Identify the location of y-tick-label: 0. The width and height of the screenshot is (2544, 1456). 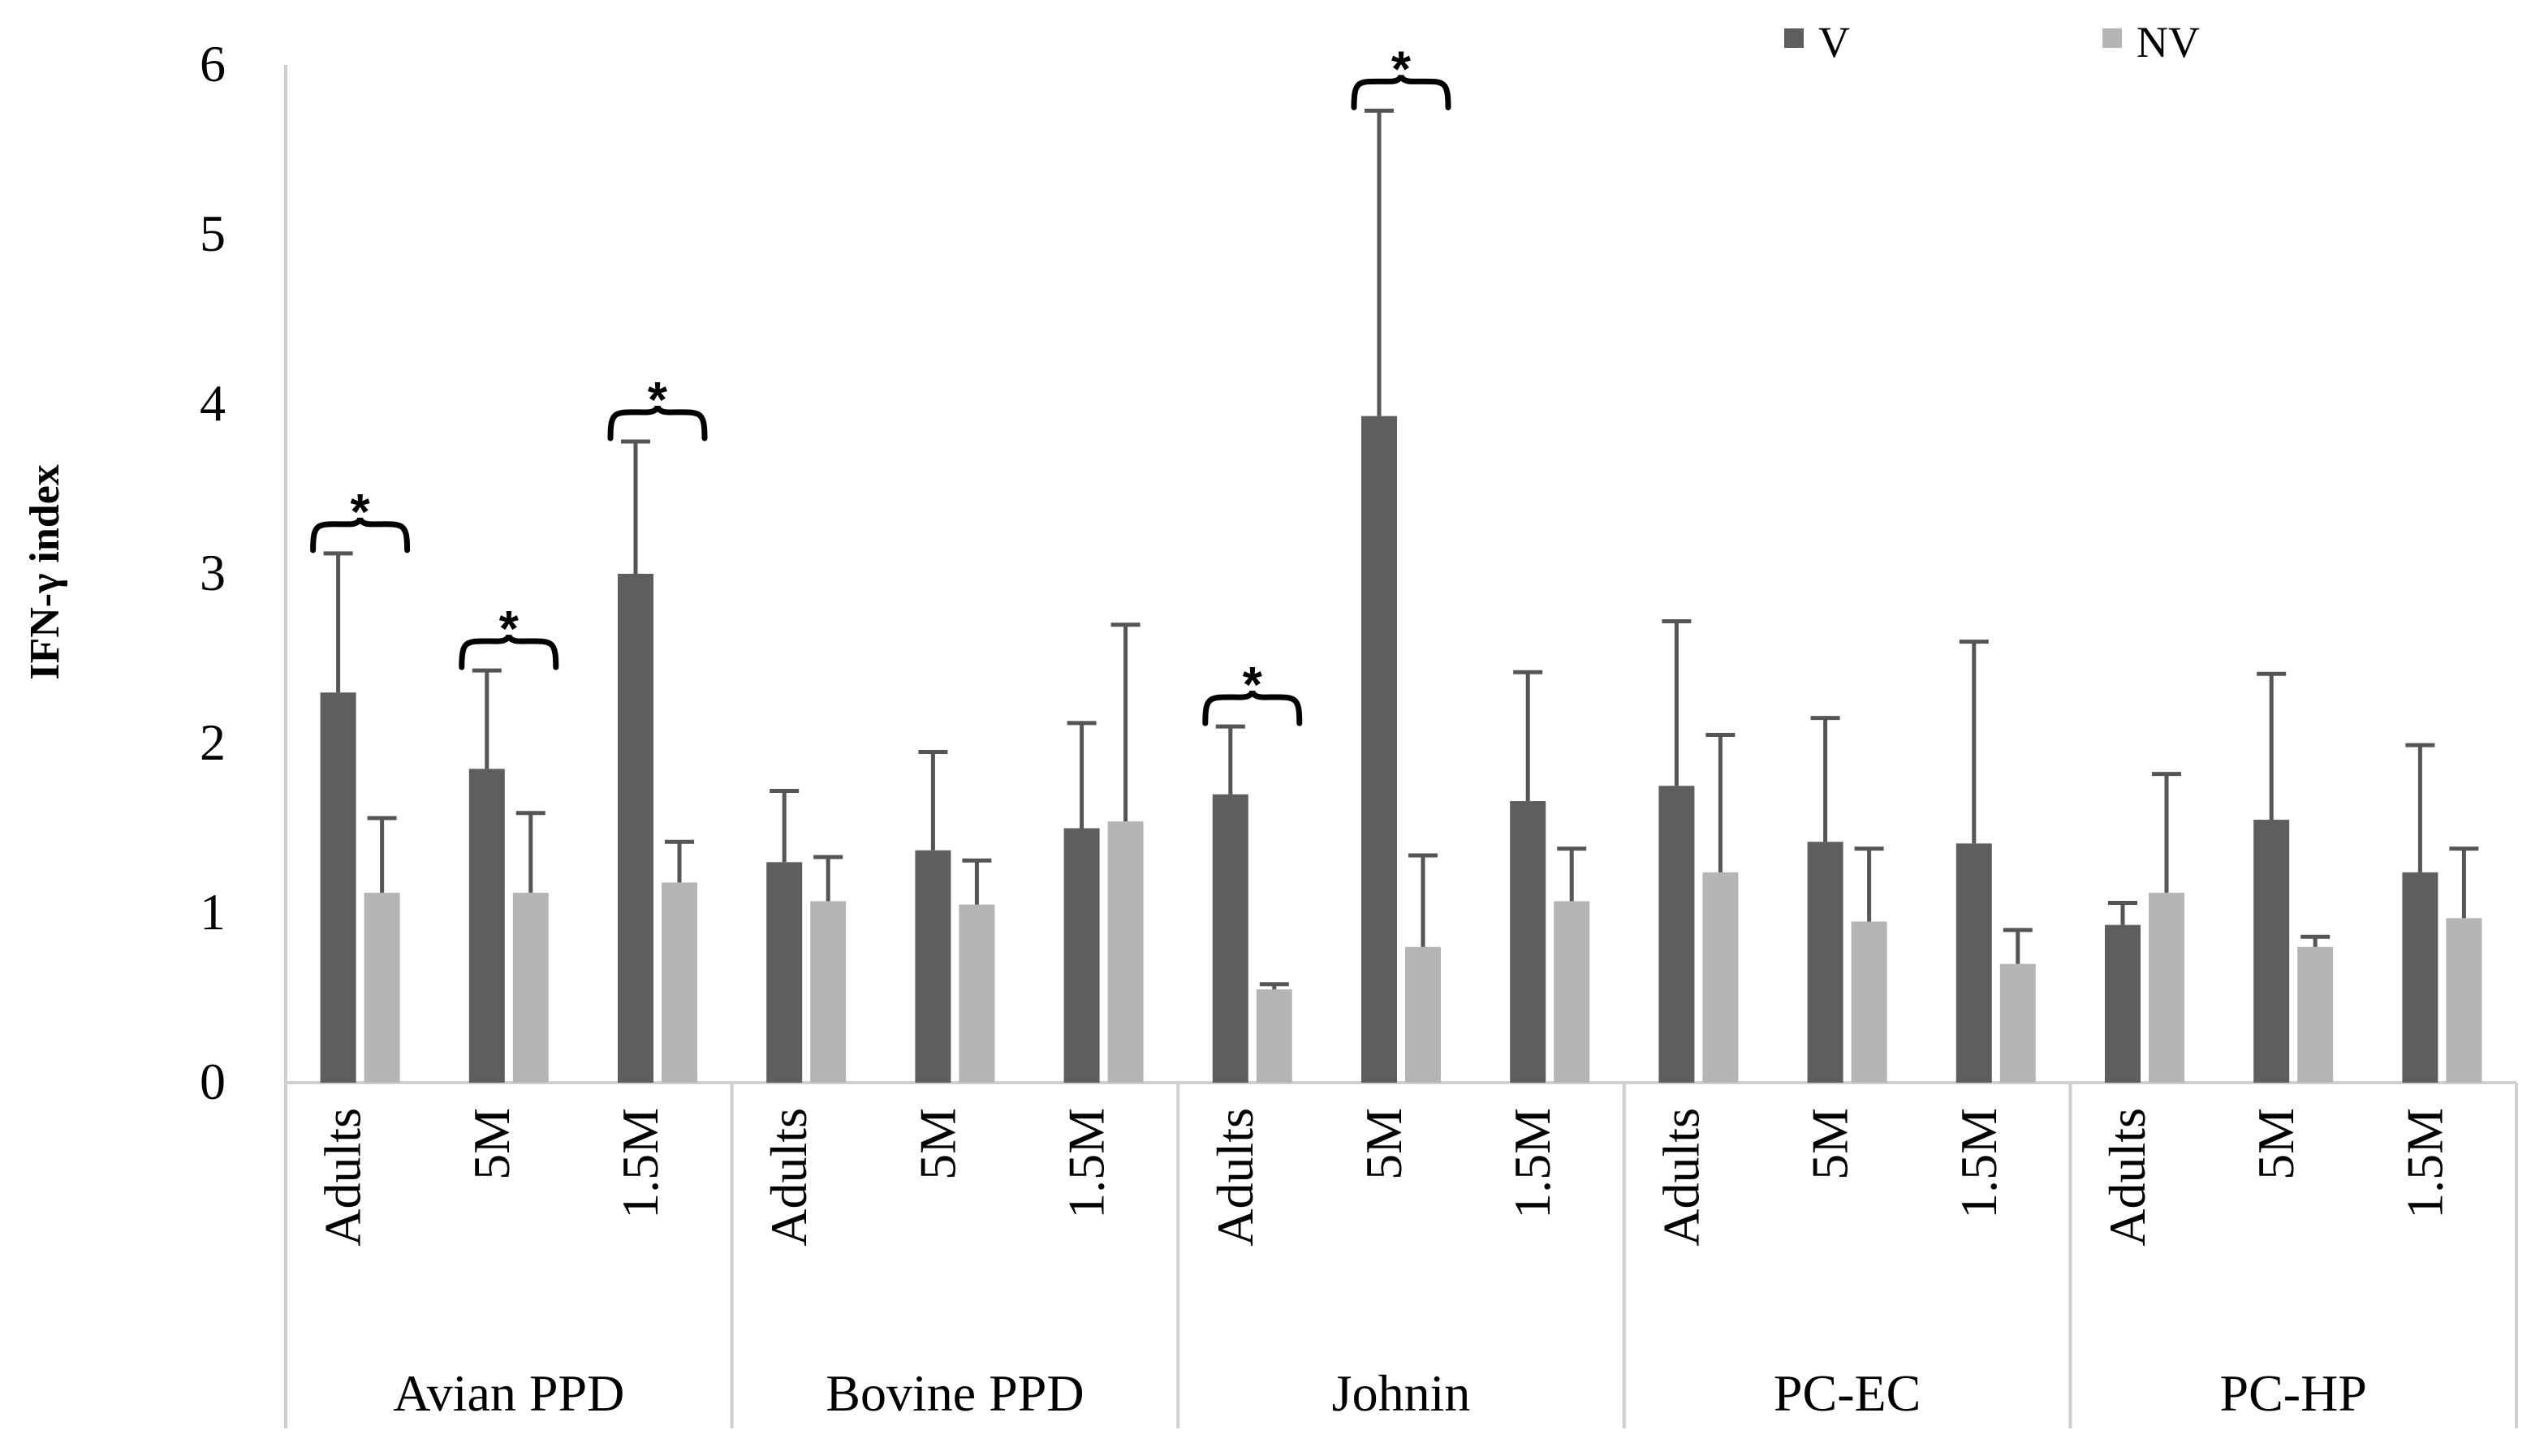
(213, 1081).